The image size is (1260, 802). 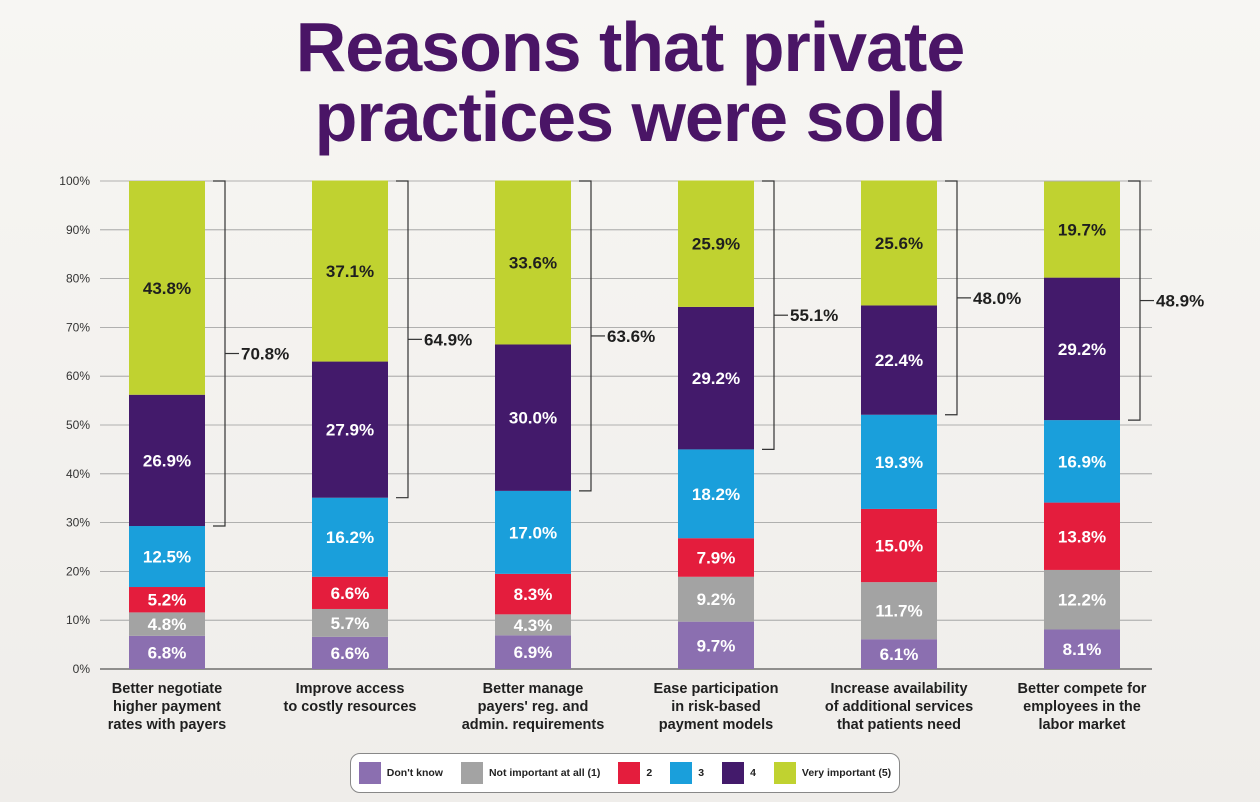 What do you see at coordinates (167, 652) in the screenshot?
I see `data-label: 6.8%` at bounding box center [167, 652].